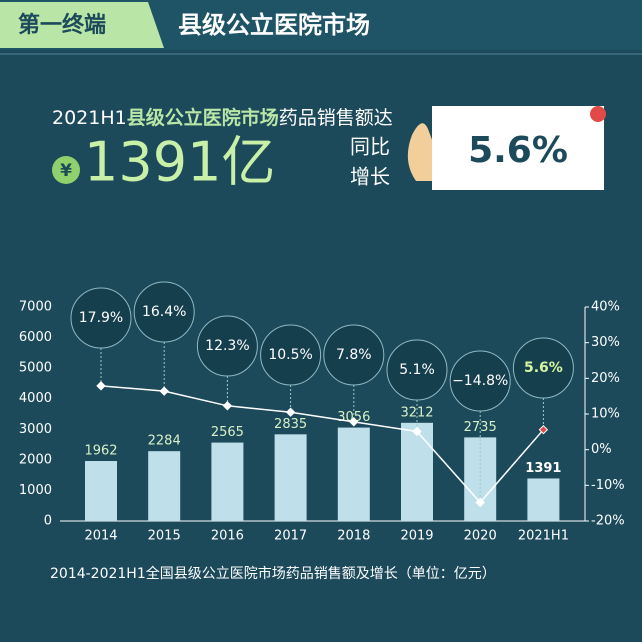 The width and height of the screenshot is (642, 642). Describe the element at coordinates (605, 378) in the screenshot. I see `y2-tick-label: 20%` at that location.